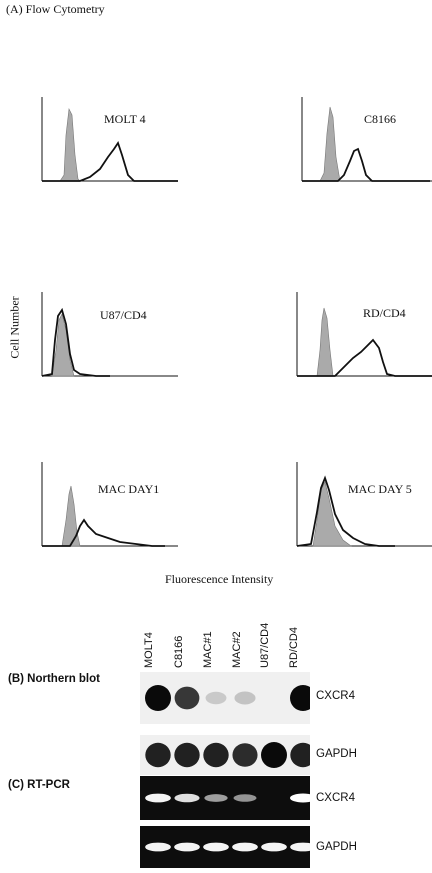  What do you see at coordinates (123, 315) in the screenshot?
I see `histogram-label-u87cd4: U87/CD4` at bounding box center [123, 315].